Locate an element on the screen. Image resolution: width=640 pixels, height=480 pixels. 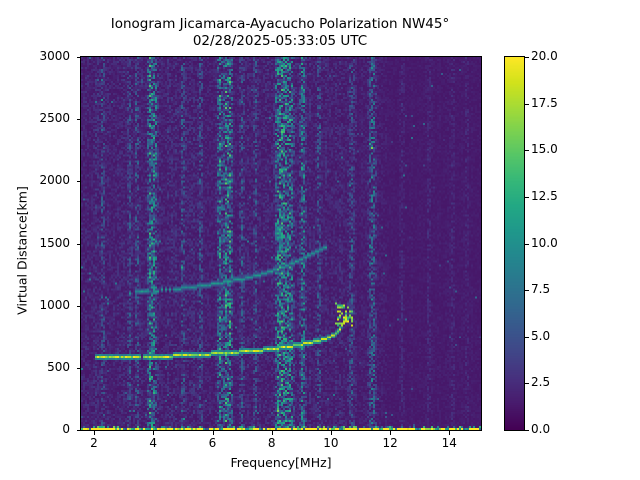
colorbar-tick-label-10.0: 10.0 is located at coordinates (544, 242).